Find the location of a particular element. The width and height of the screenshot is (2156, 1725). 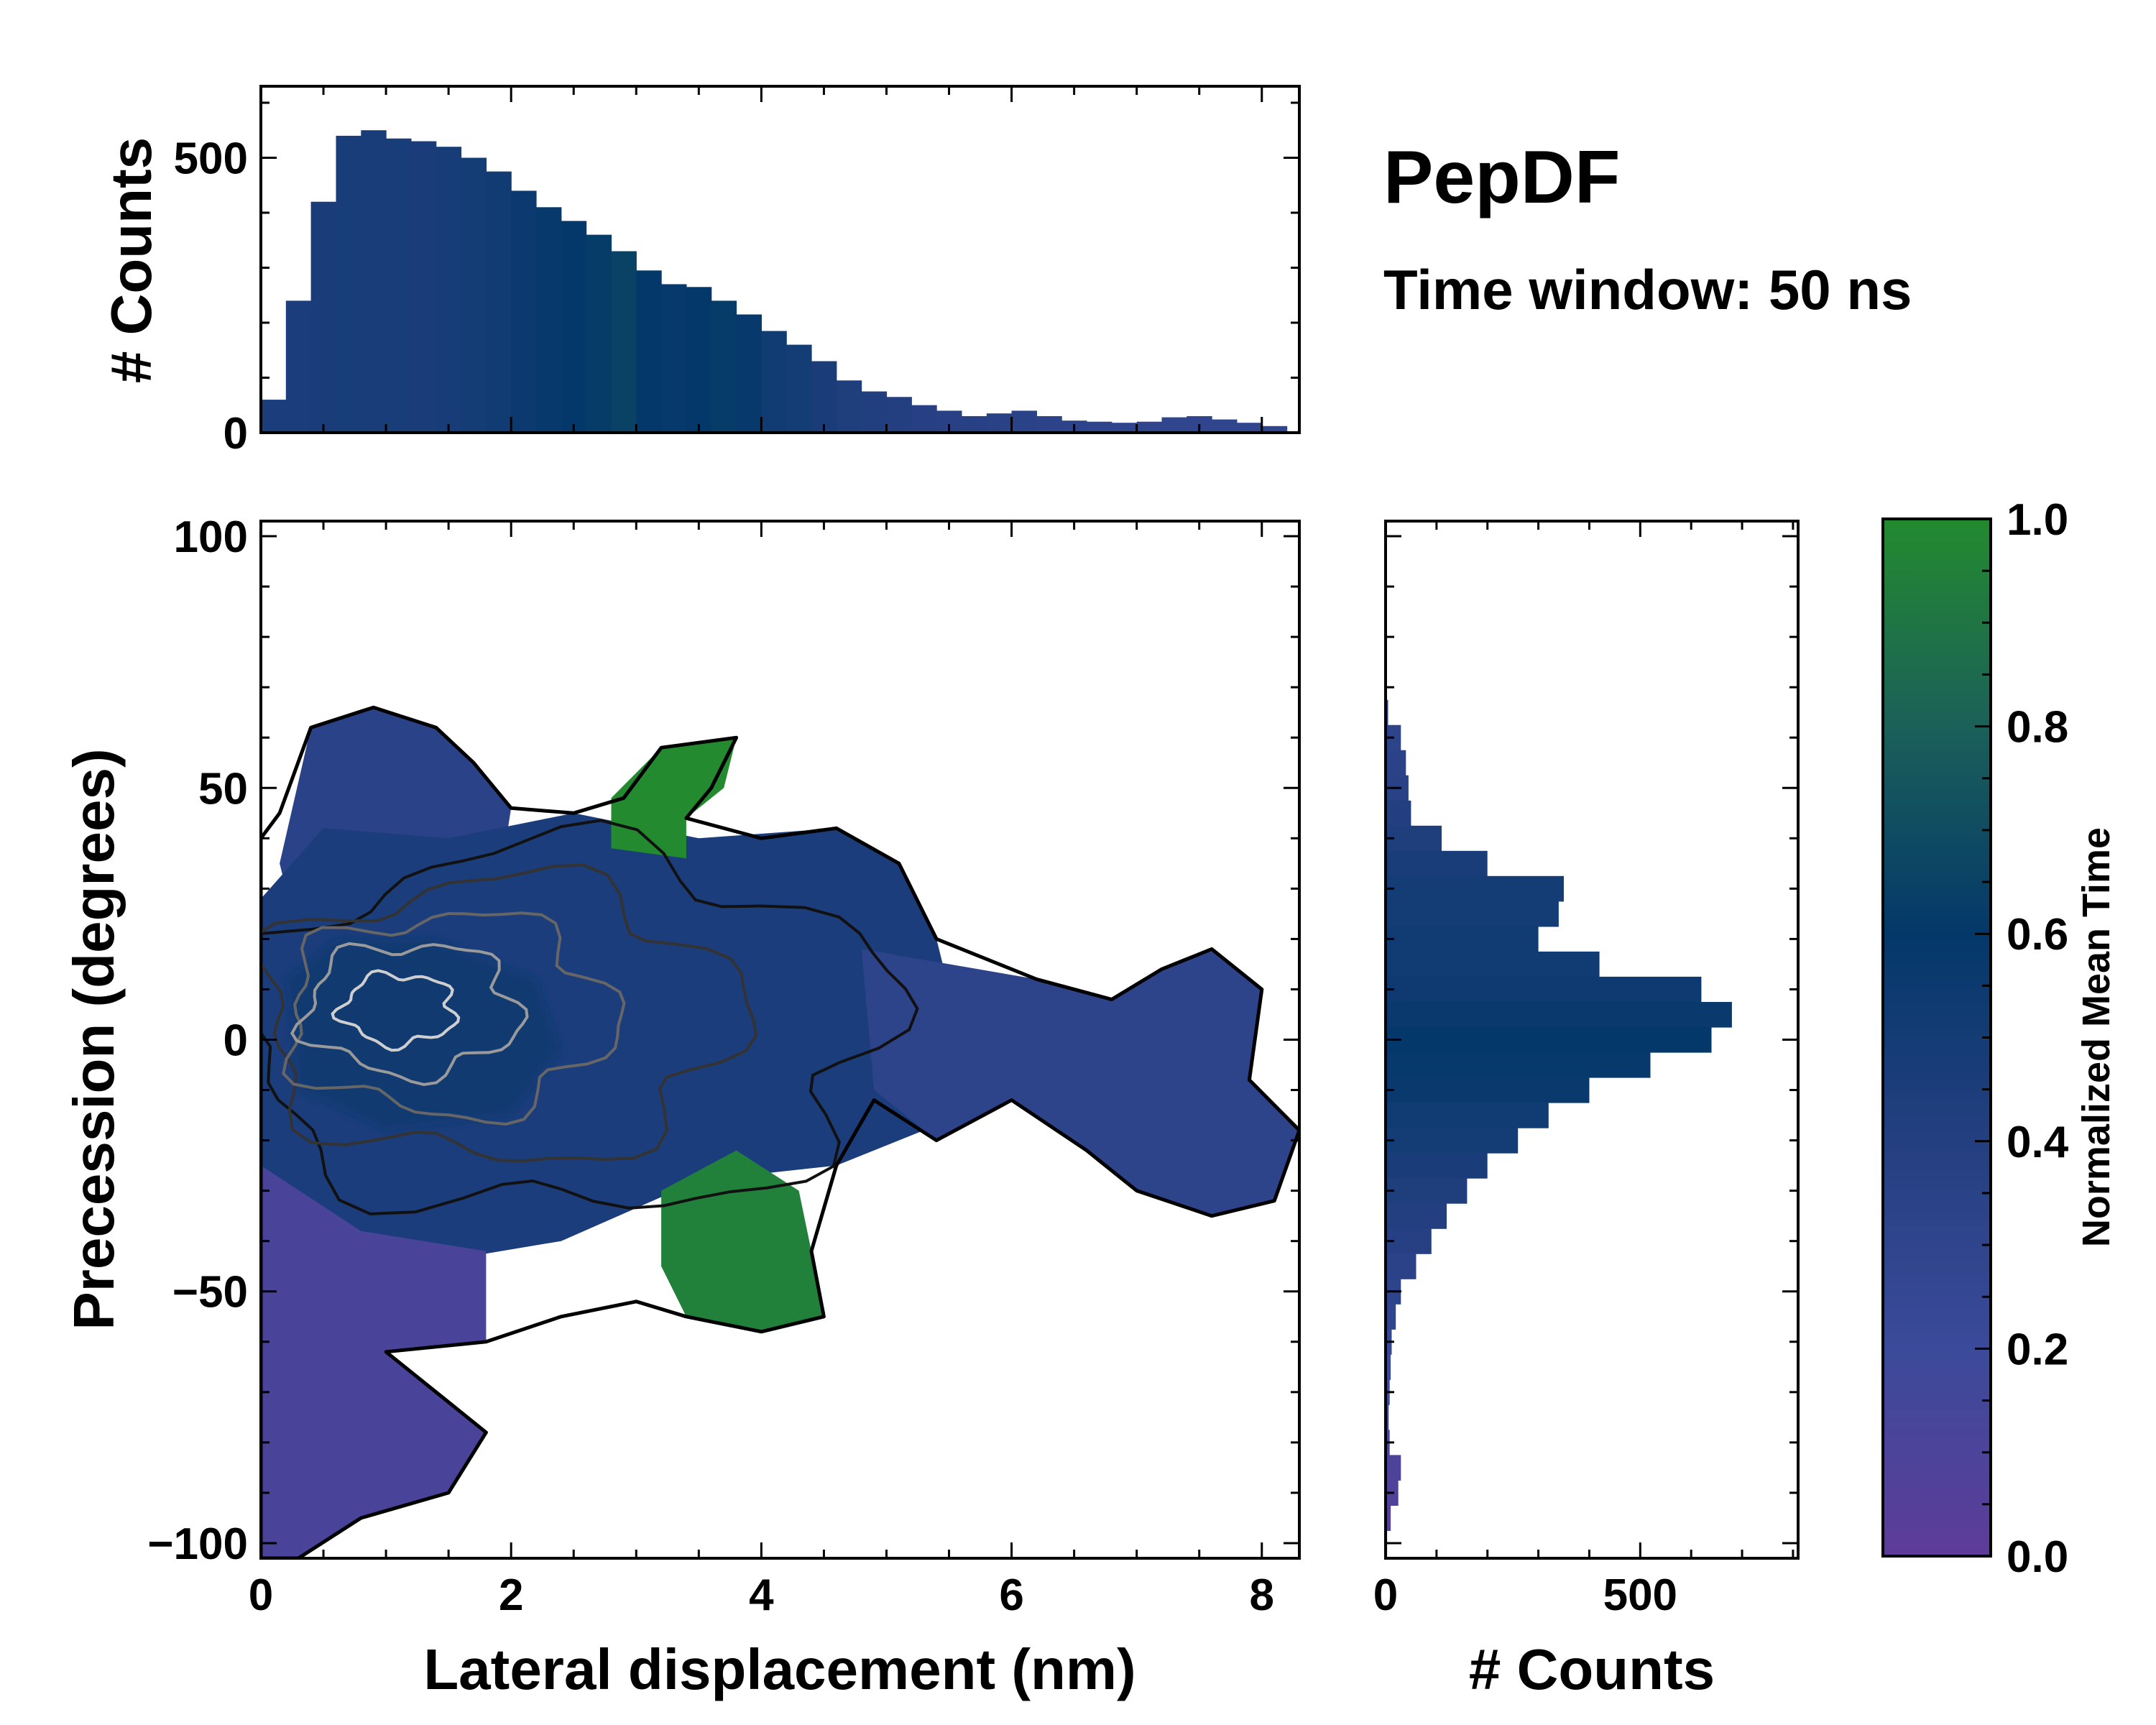

top-histogram-ytick-label: 500 is located at coordinates (211, 158).